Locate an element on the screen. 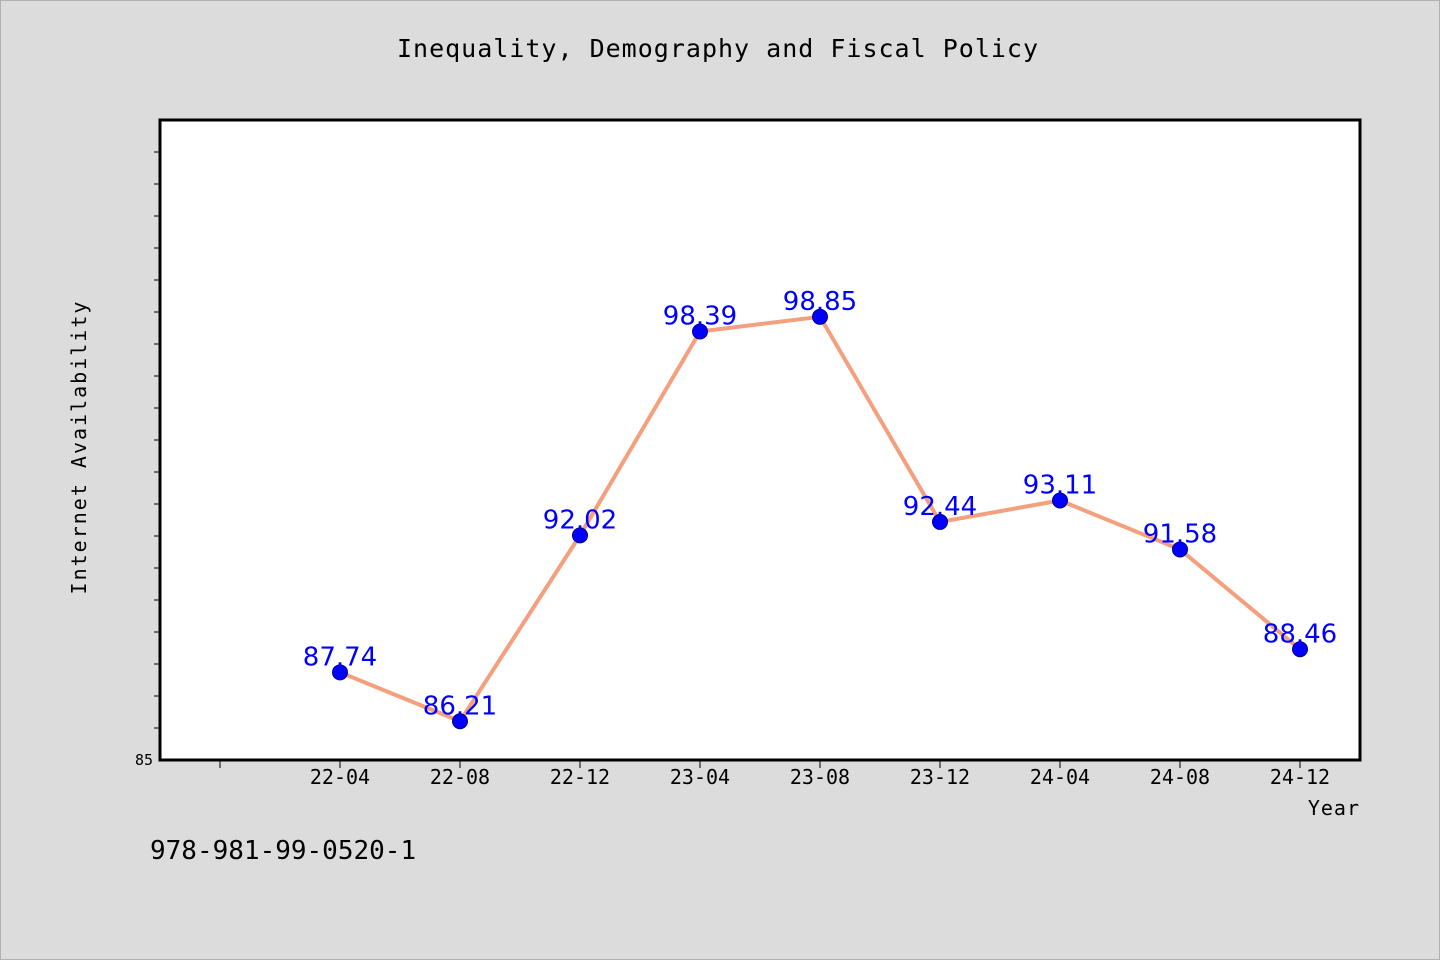 The width and height of the screenshot is (1440, 960). data-label: 93.11 is located at coordinates (1060, 485).